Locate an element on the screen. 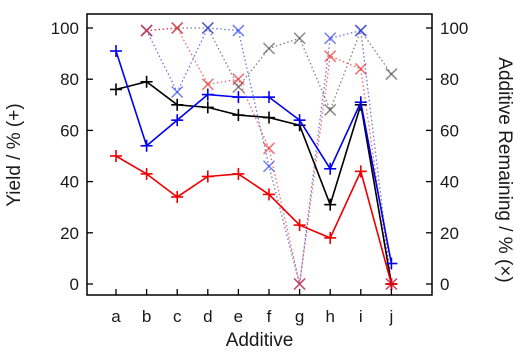  x-tick-label: f is located at coordinates (269, 316).